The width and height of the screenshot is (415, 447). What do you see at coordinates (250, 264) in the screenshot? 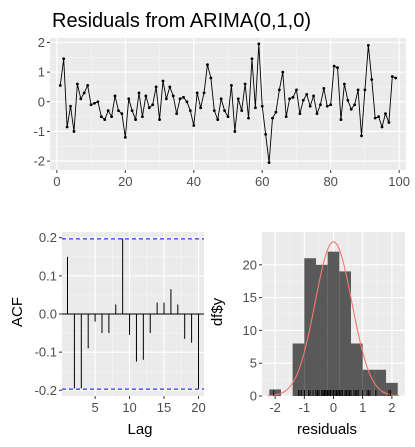
I see `y-tick-label: 20` at bounding box center [250, 264].